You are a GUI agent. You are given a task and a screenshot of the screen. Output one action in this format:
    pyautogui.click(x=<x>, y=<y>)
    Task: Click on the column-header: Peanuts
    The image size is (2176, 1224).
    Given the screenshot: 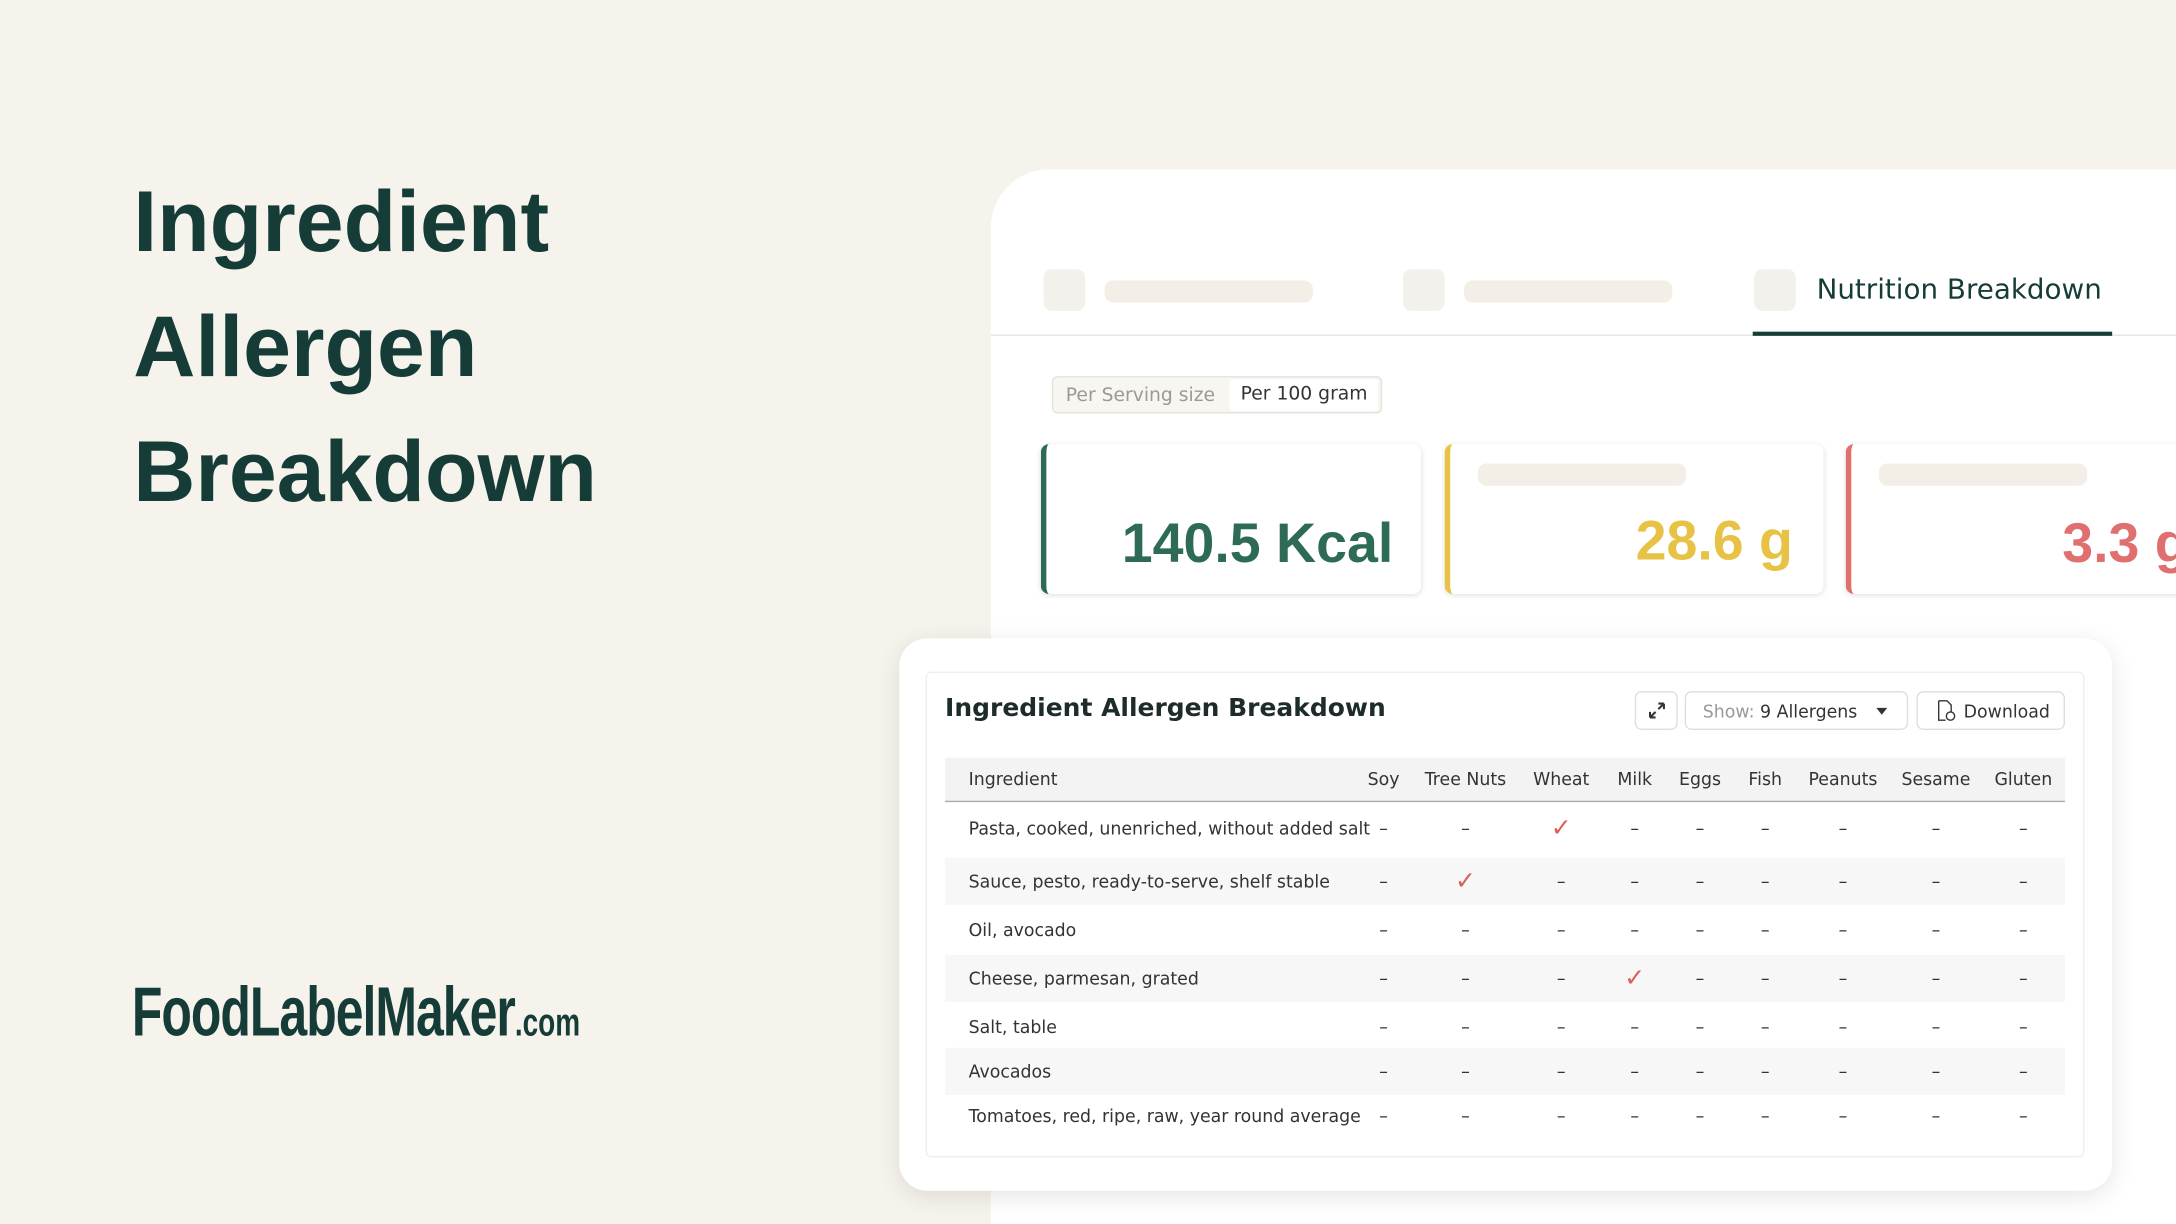 What is the action you would take?
    pyautogui.click(x=1843, y=778)
    